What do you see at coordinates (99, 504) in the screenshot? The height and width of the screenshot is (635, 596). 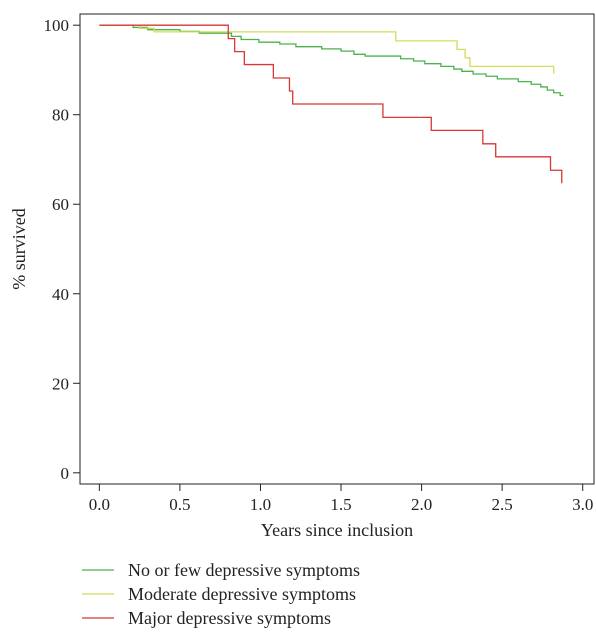 I see `x-tick-label: 0.0` at bounding box center [99, 504].